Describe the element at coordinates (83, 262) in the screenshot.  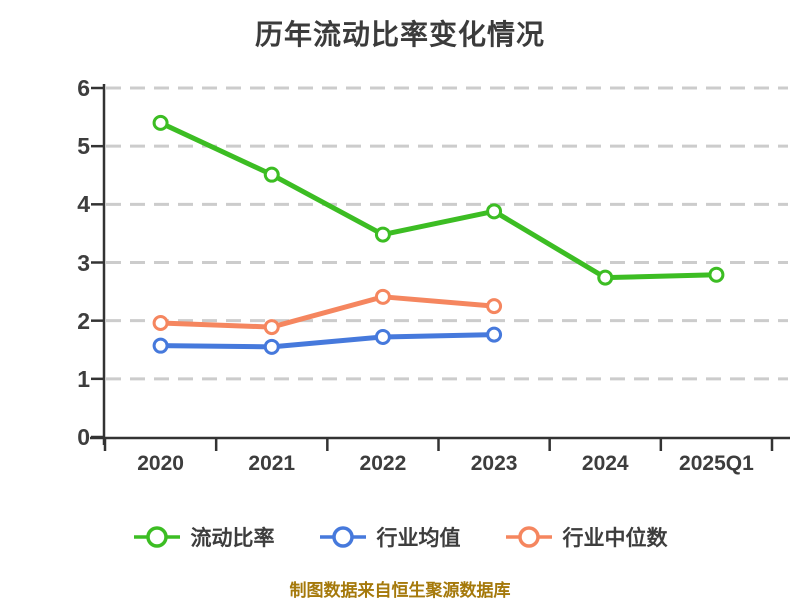
I see `y-axis-tick-label: 3` at that location.